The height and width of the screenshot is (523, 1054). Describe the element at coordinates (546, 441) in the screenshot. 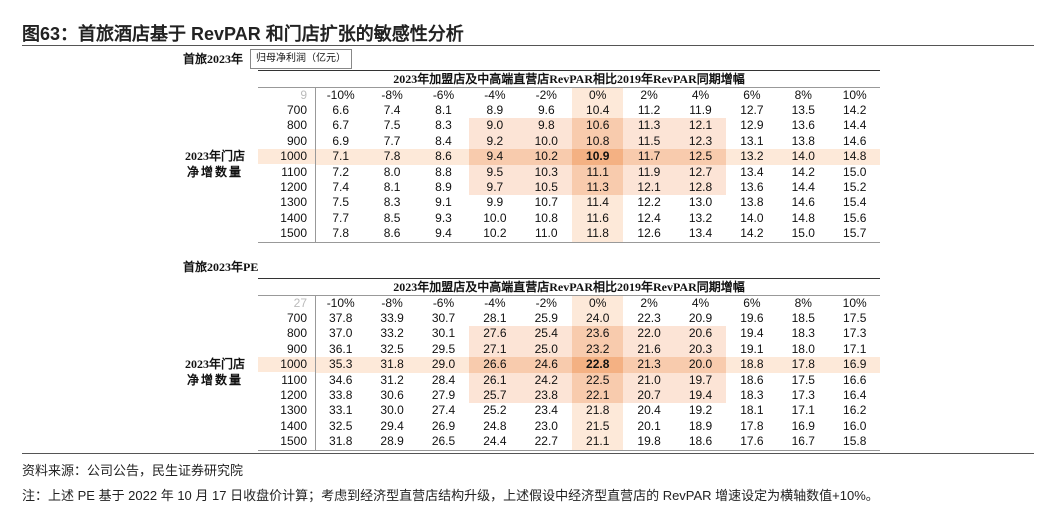

I see `table-cell: 22.7` at that location.